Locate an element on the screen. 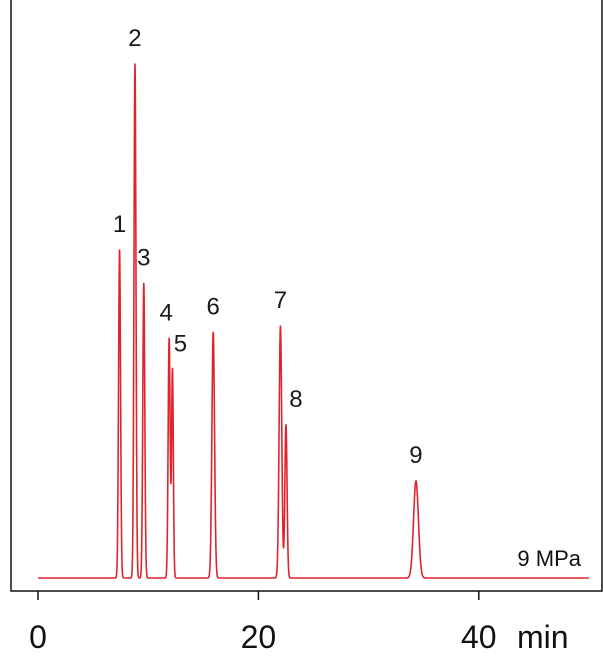  peak-label-9: 9 is located at coordinates (415, 455).